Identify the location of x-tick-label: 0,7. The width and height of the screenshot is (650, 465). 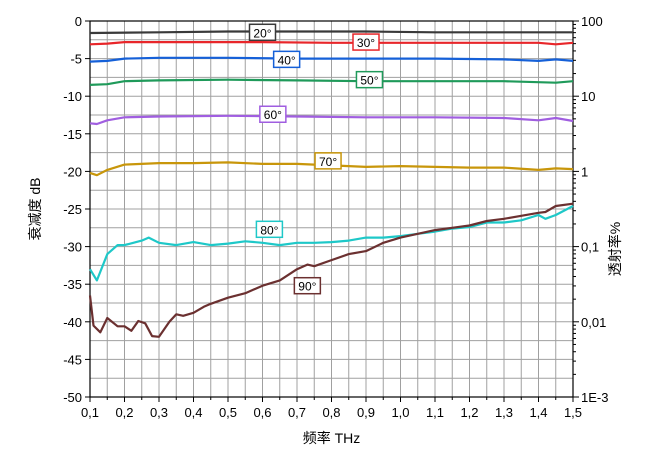
(297, 412).